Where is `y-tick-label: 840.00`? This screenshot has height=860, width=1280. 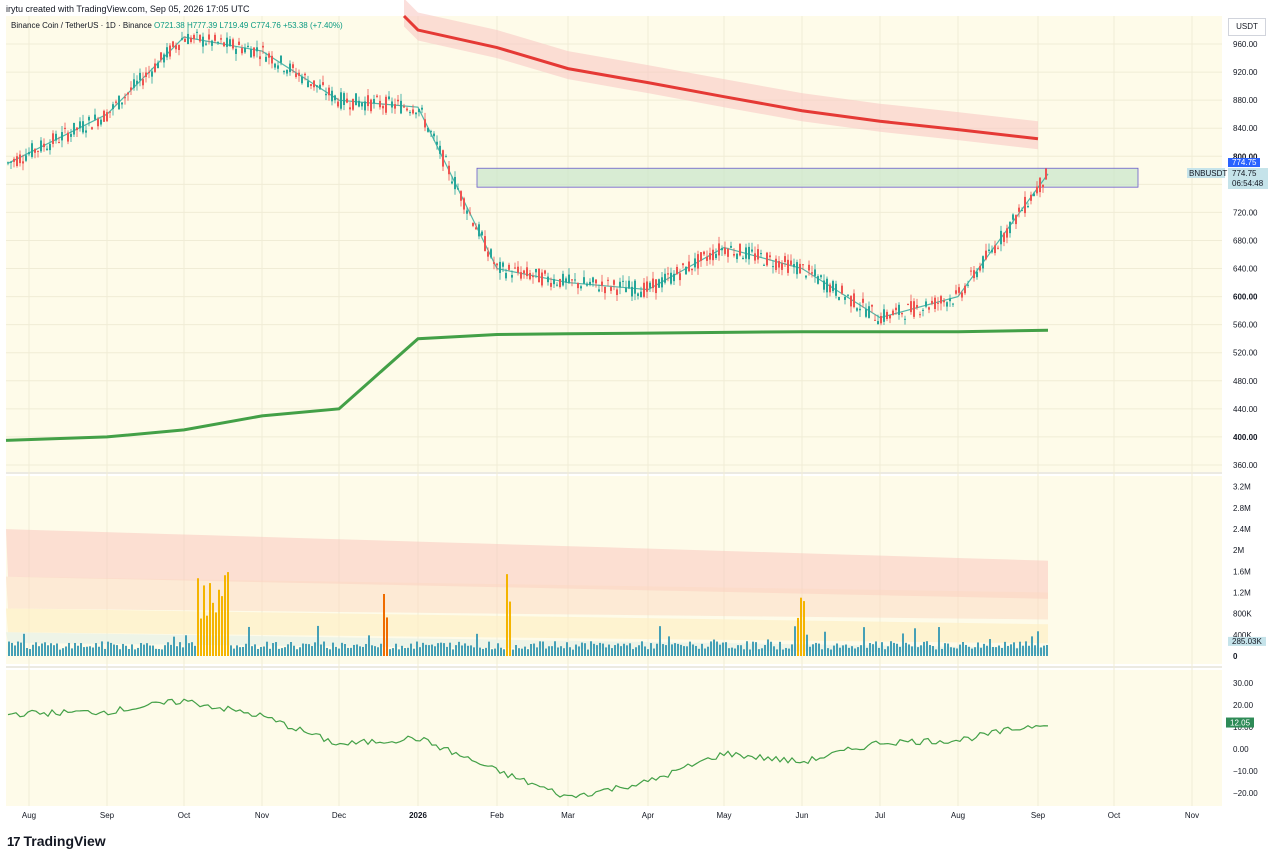
y-tick-label: 840.00 is located at coordinates (1245, 128).